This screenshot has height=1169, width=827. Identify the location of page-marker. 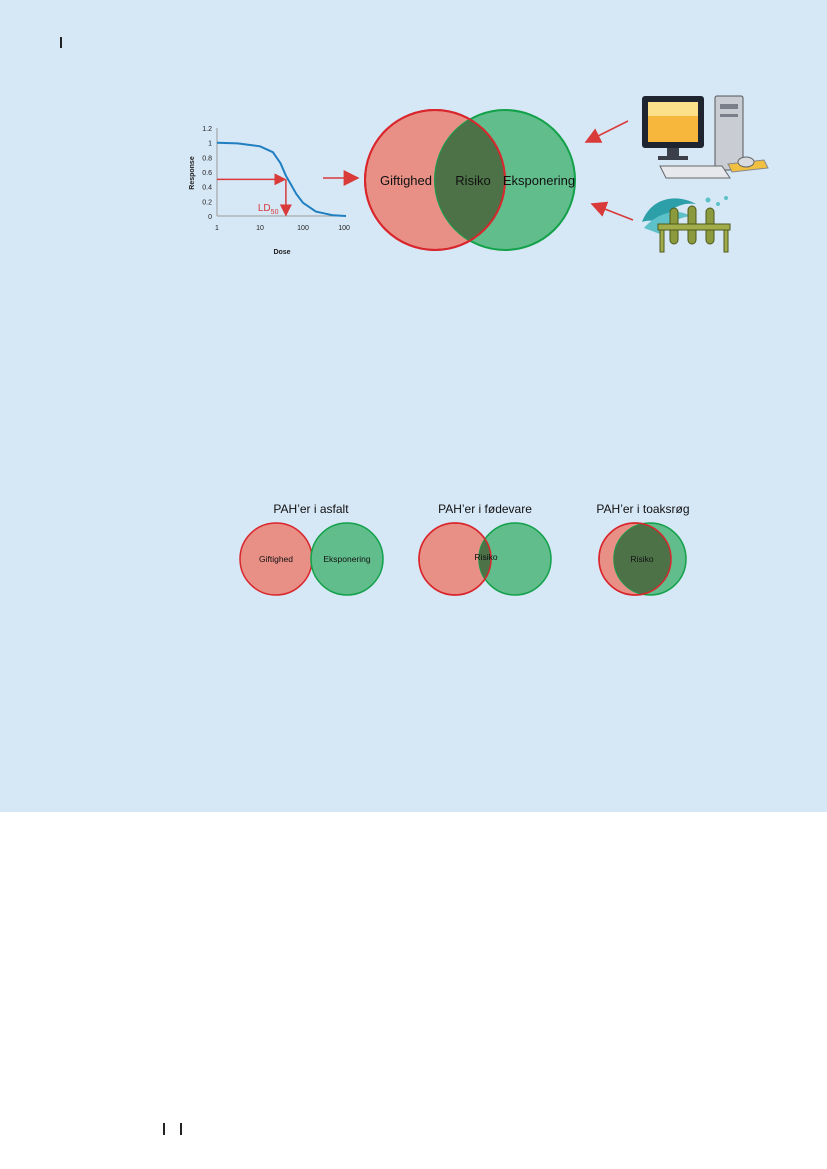
(61, 42).